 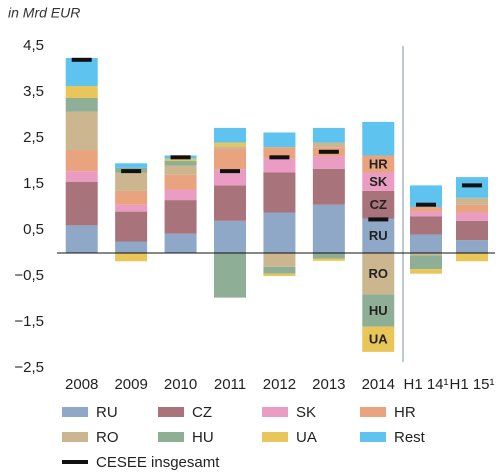 I want to click on y-tick-label: 2,5, so click(x=33, y=137).